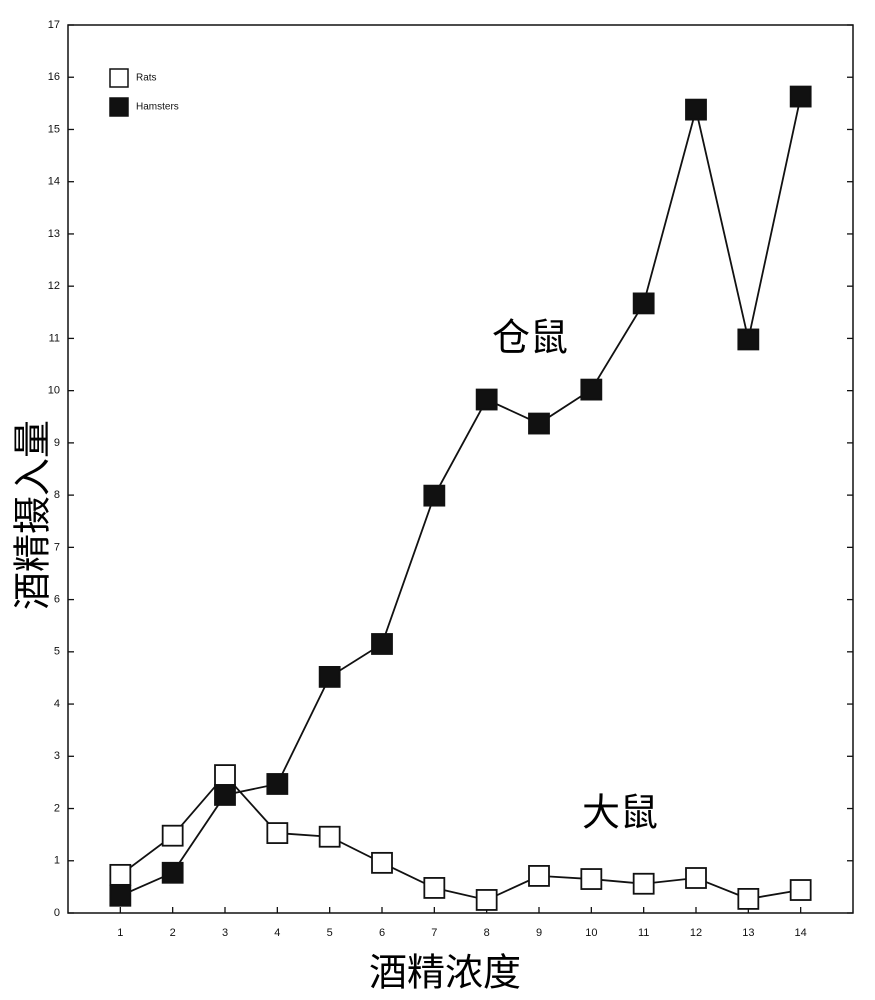 The height and width of the screenshot is (1000, 875). What do you see at coordinates (54, 234) in the screenshot?
I see `y-tick-label: 13` at bounding box center [54, 234].